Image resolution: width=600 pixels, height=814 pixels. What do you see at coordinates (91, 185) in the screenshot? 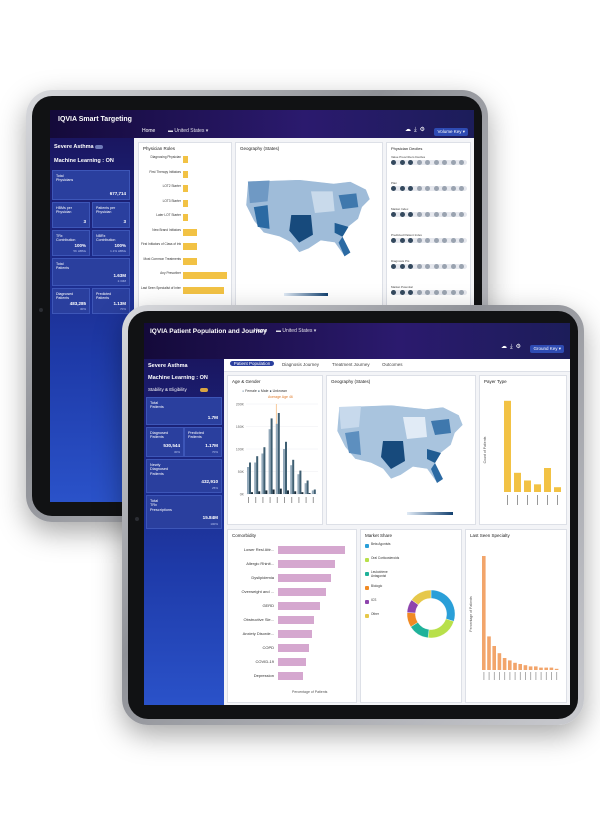
I see `back-kpi-tile: Total Physicians 677,714` at bounding box center [91, 185].